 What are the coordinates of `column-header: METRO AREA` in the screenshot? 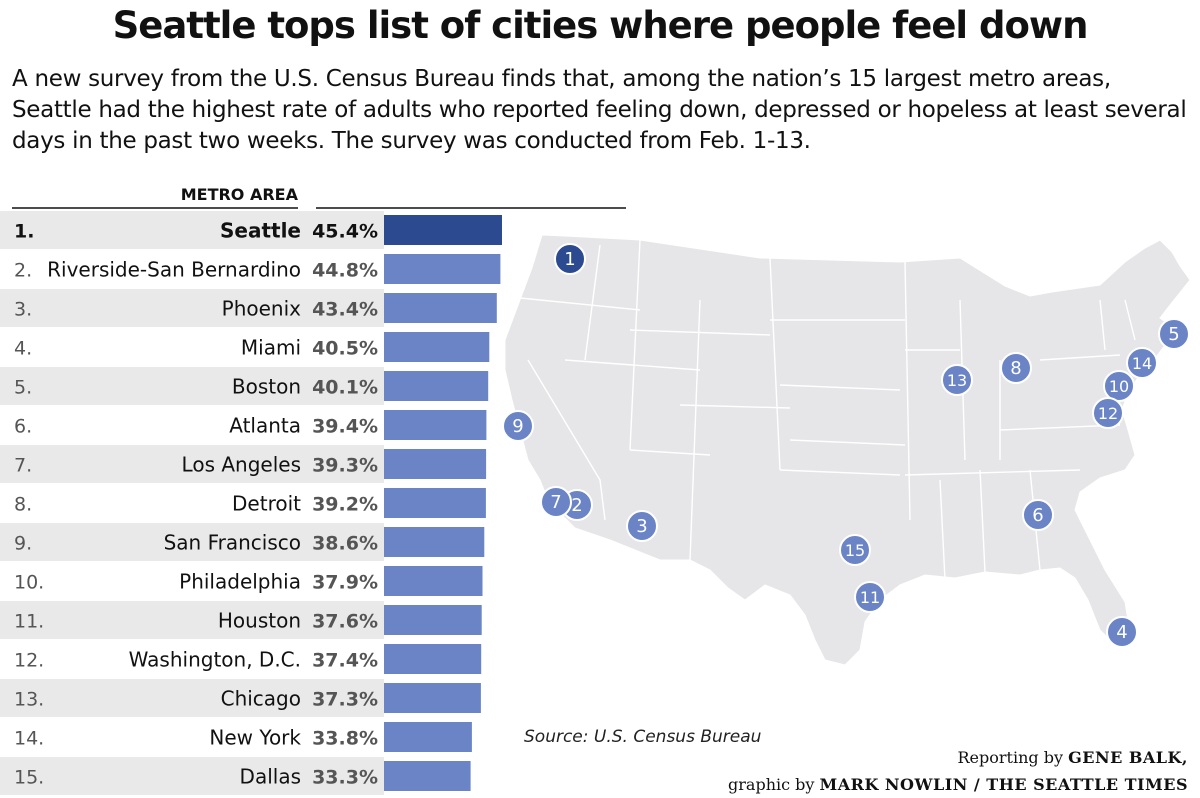 It's located at (240, 194).